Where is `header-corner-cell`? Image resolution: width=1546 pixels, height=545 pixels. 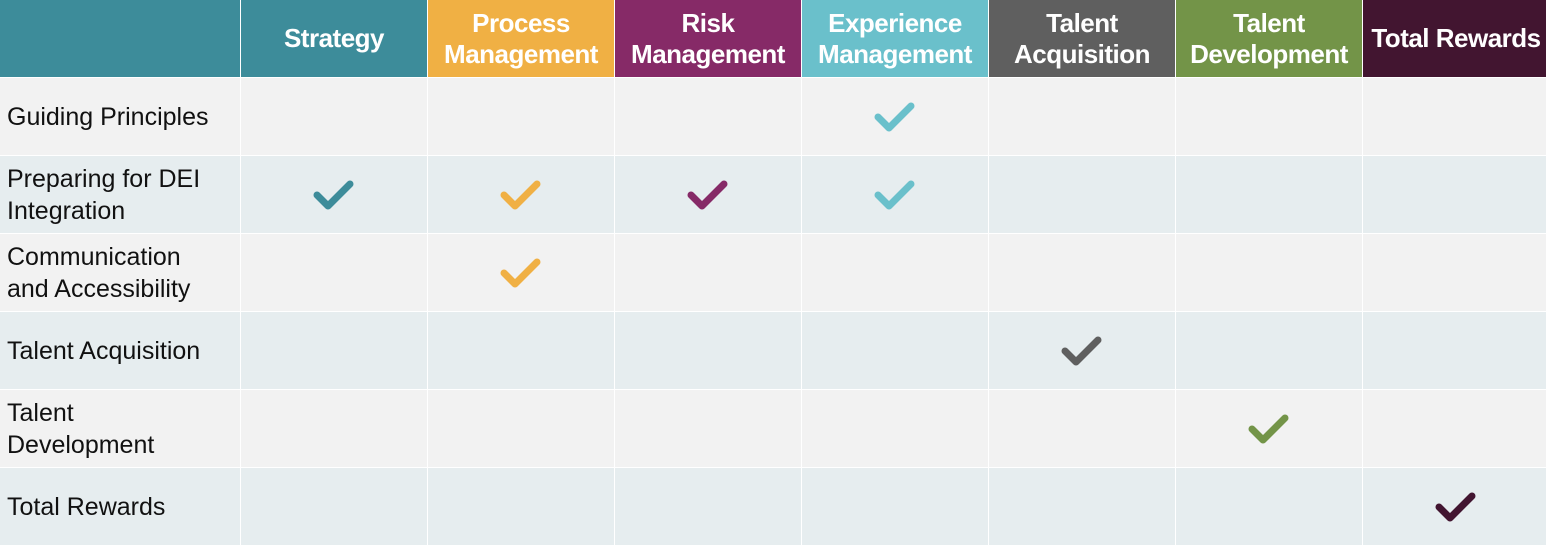 header-corner-cell is located at coordinates (120, 38).